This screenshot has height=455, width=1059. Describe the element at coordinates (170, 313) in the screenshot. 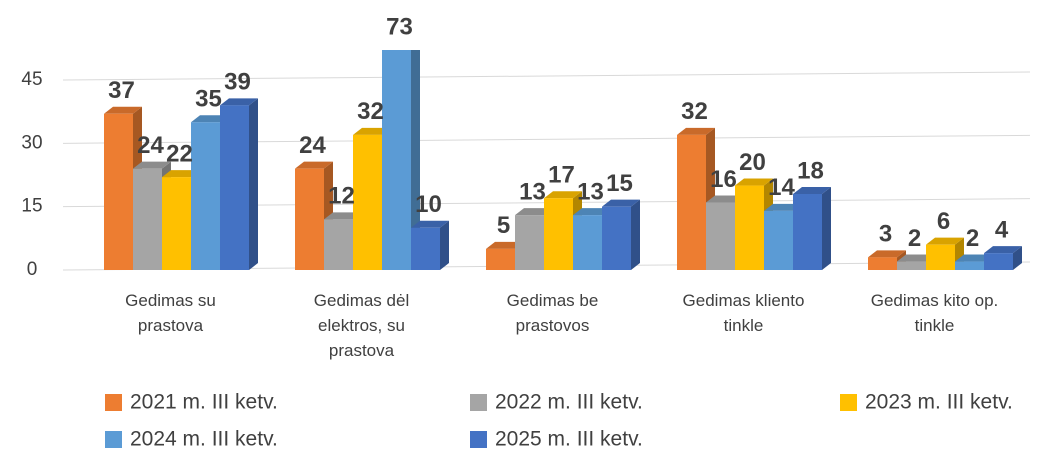

I see `x-tick-label: Gedimas su prastova` at that location.